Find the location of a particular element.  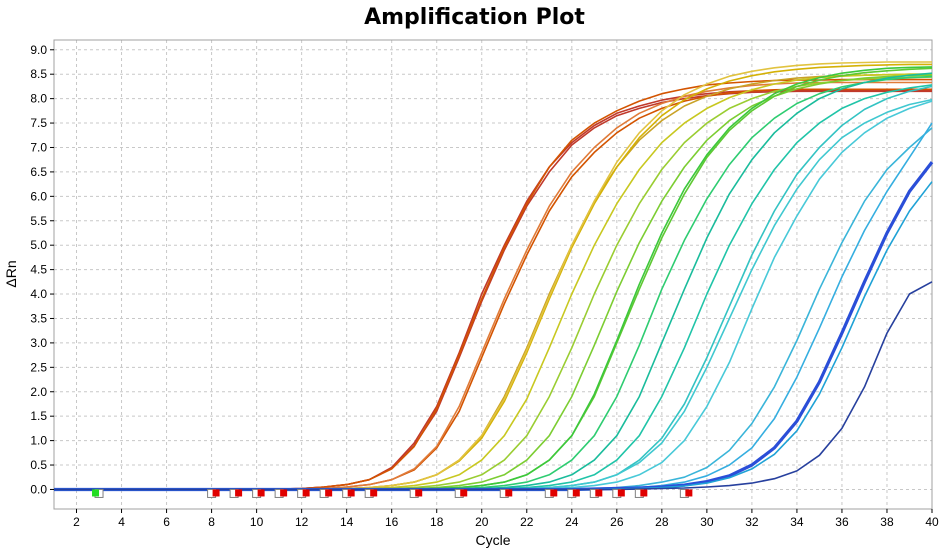

x-tick-label: 36 is located at coordinates (842, 522).